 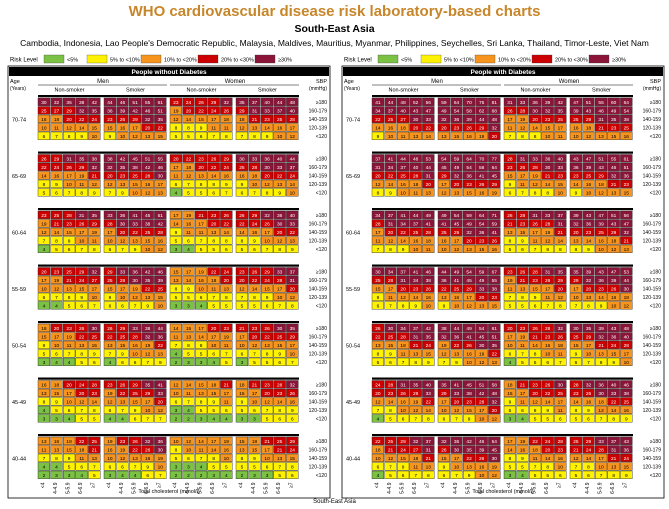 I want to click on risk-value: 20, so click(x=548, y=451).